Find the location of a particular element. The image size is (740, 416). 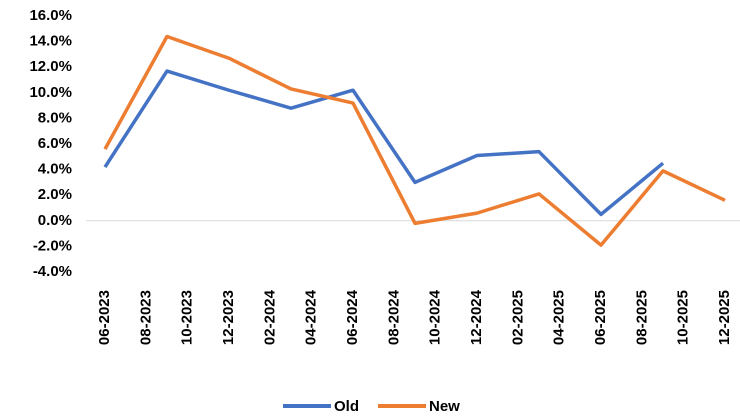

y-tick-label: 6.0% is located at coordinates (55, 143).